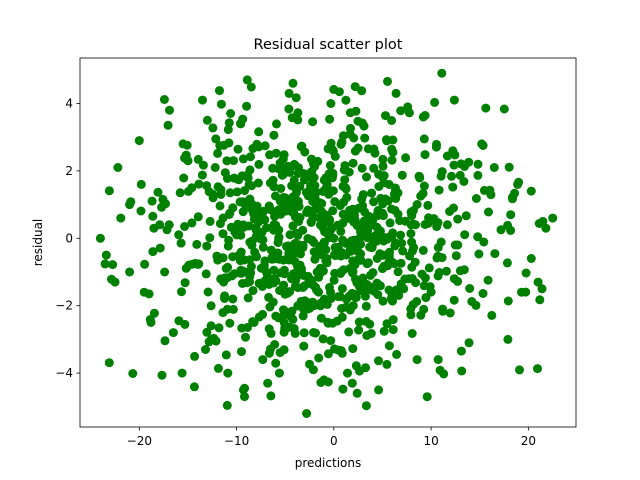 The width and height of the screenshot is (640, 480). Describe the element at coordinates (328, 463) in the screenshot. I see `x-axis-label: predictions` at that location.